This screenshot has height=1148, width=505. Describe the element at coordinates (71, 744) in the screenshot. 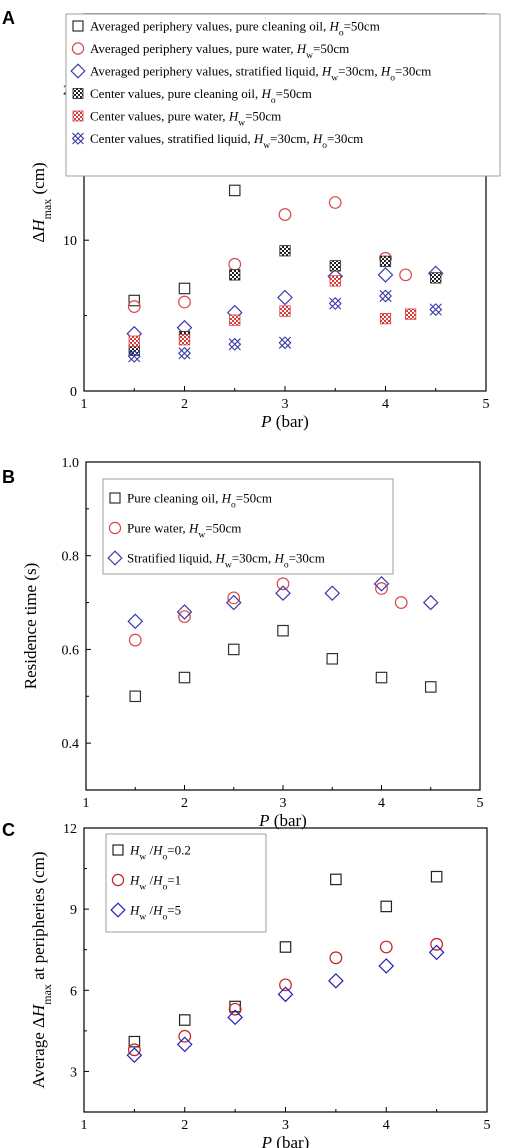

I see `y-tick-label: 0.4` at that location.